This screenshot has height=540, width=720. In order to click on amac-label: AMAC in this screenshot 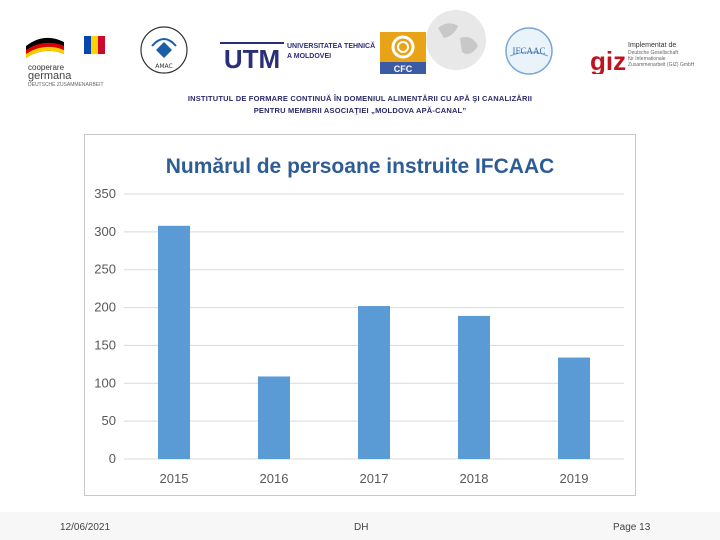, I will do `click(163, 66)`.